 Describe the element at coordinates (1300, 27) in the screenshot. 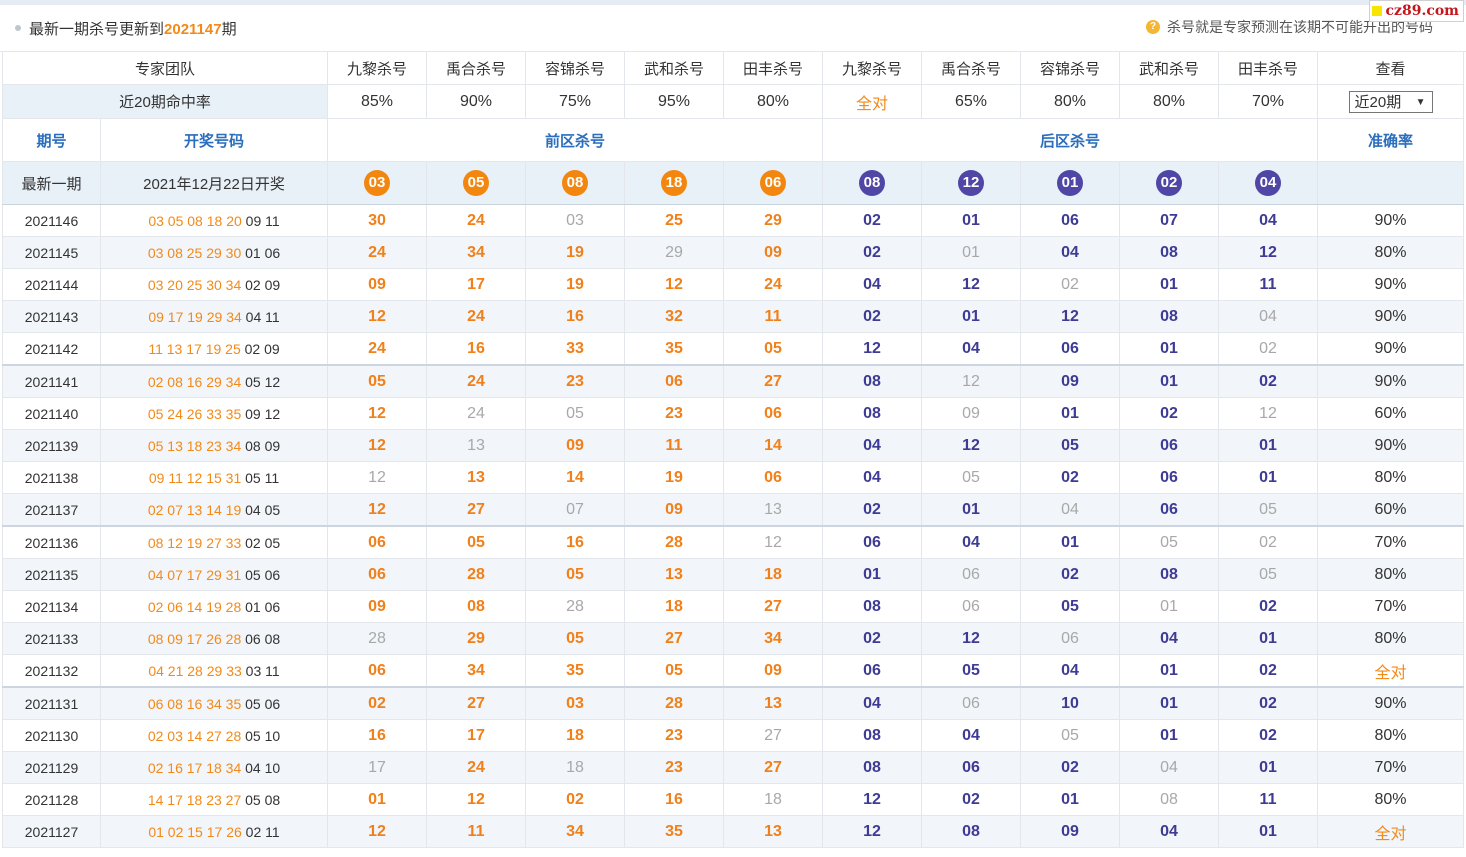

I see `kill-hint-text: 杀号就是专家预测在该期不可能开出的号码` at that location.